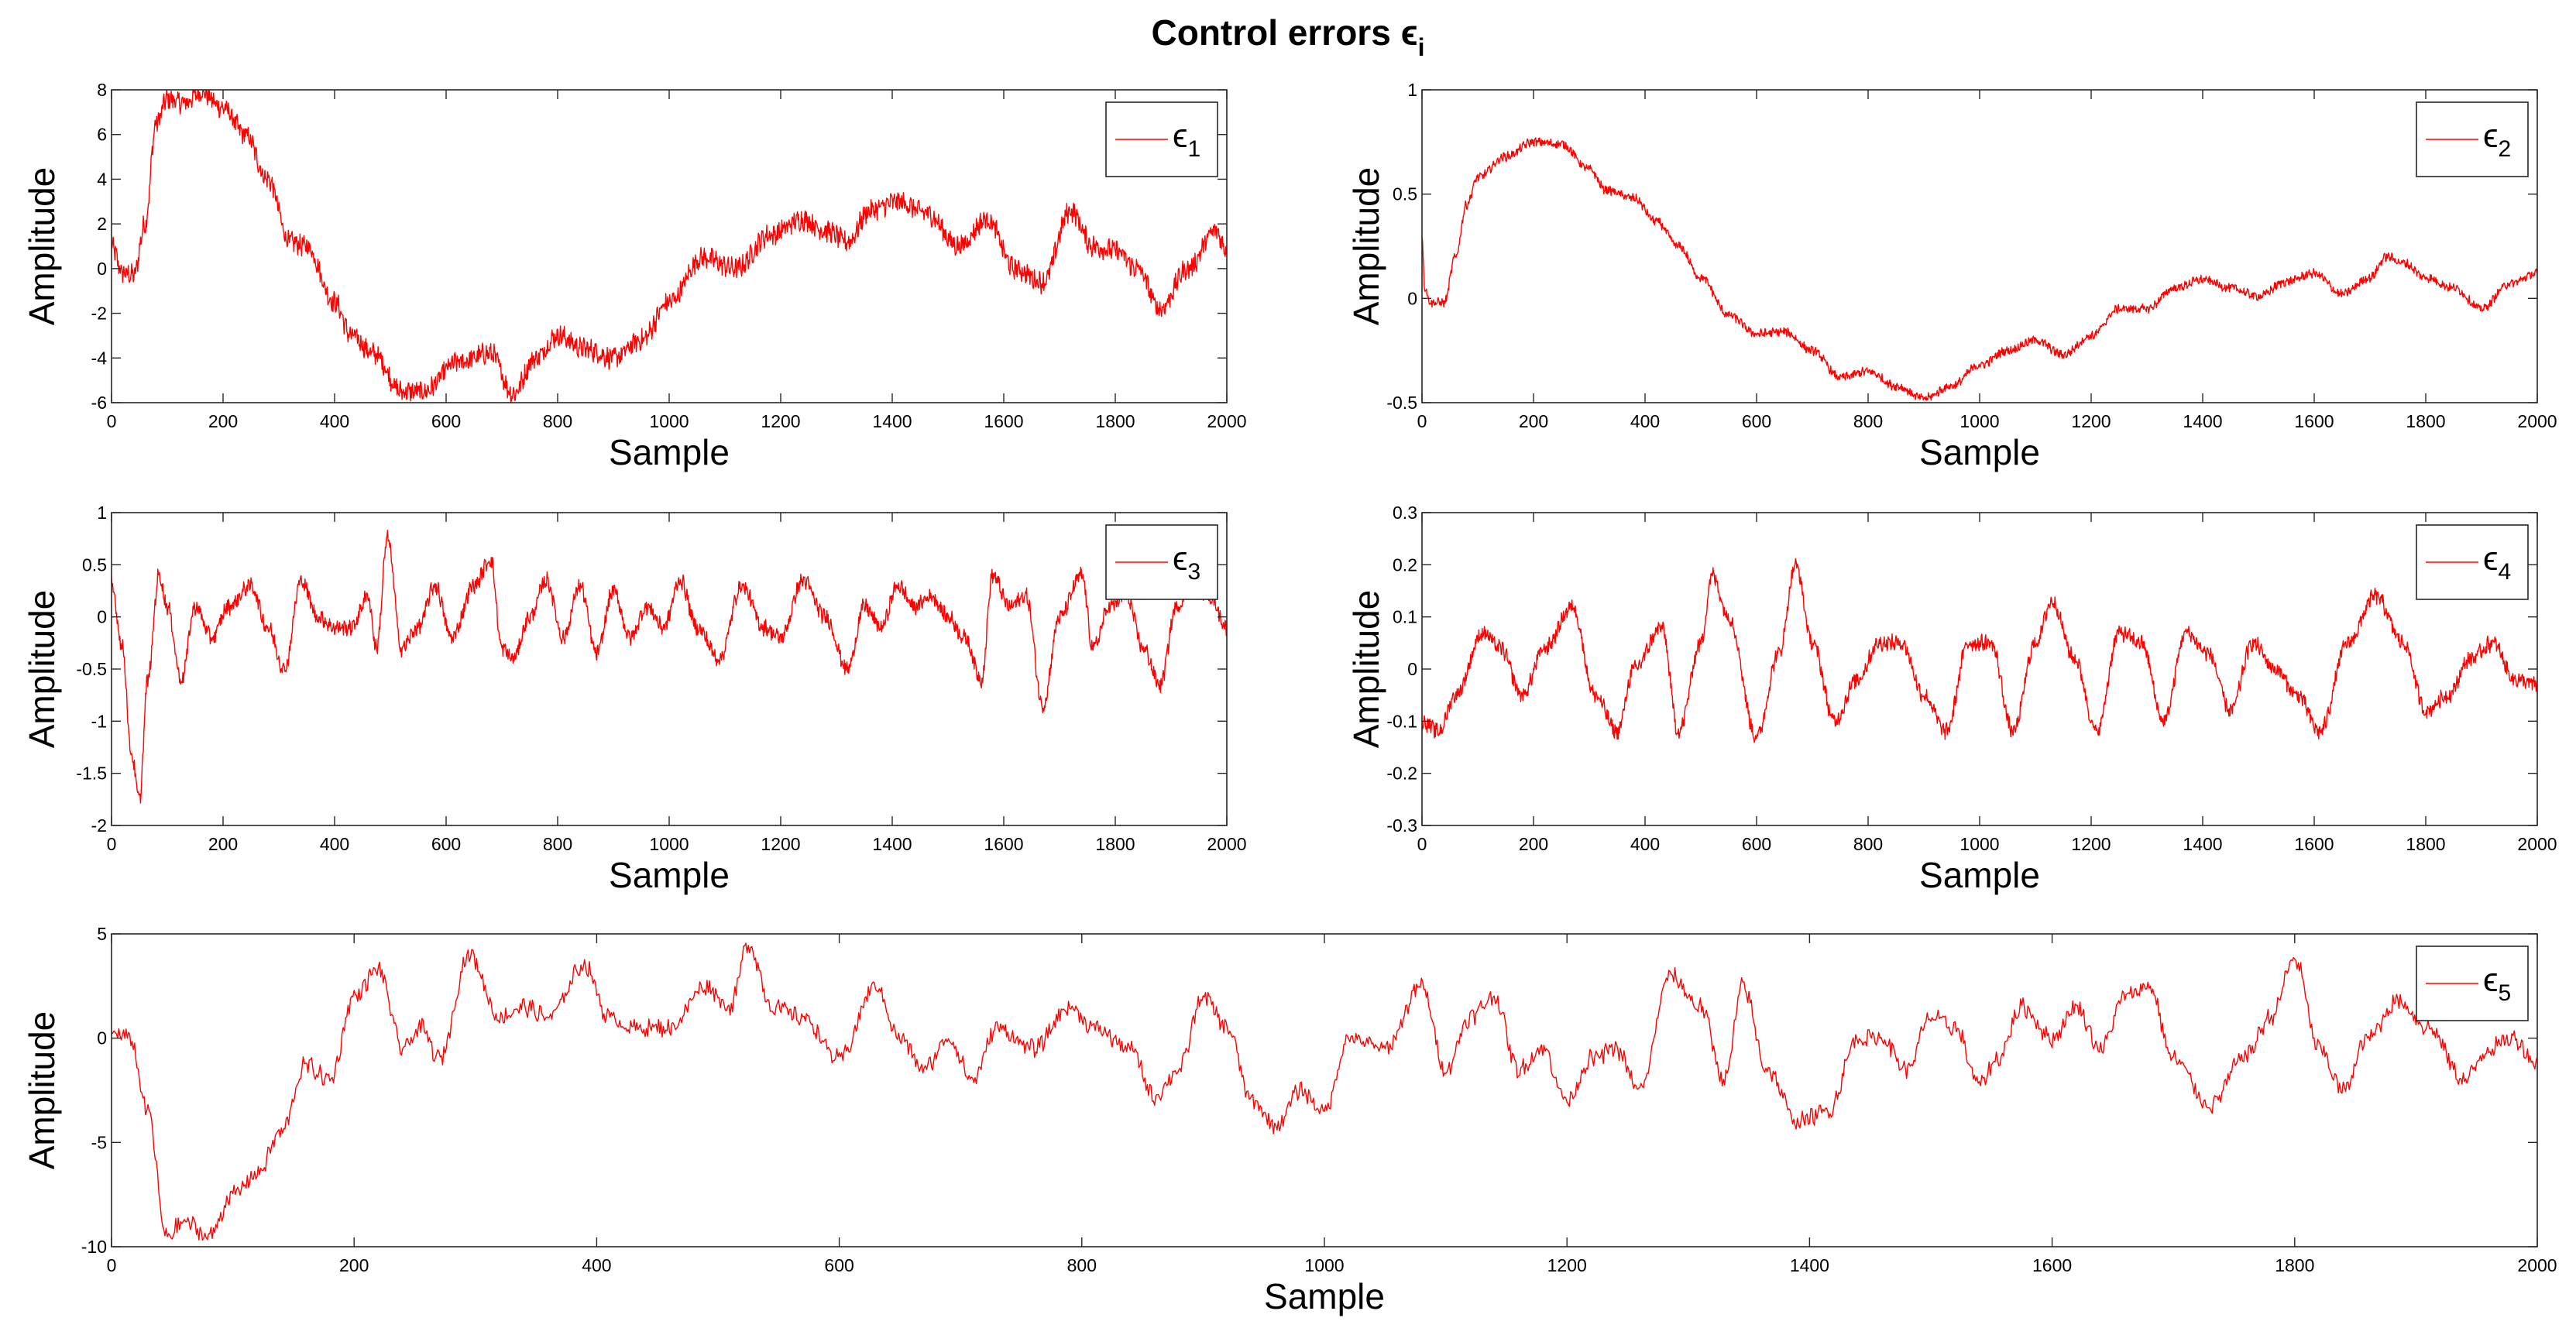 The image size is (2576, 1335). I want to click on series-line-ϵ3, so click(669, 667).